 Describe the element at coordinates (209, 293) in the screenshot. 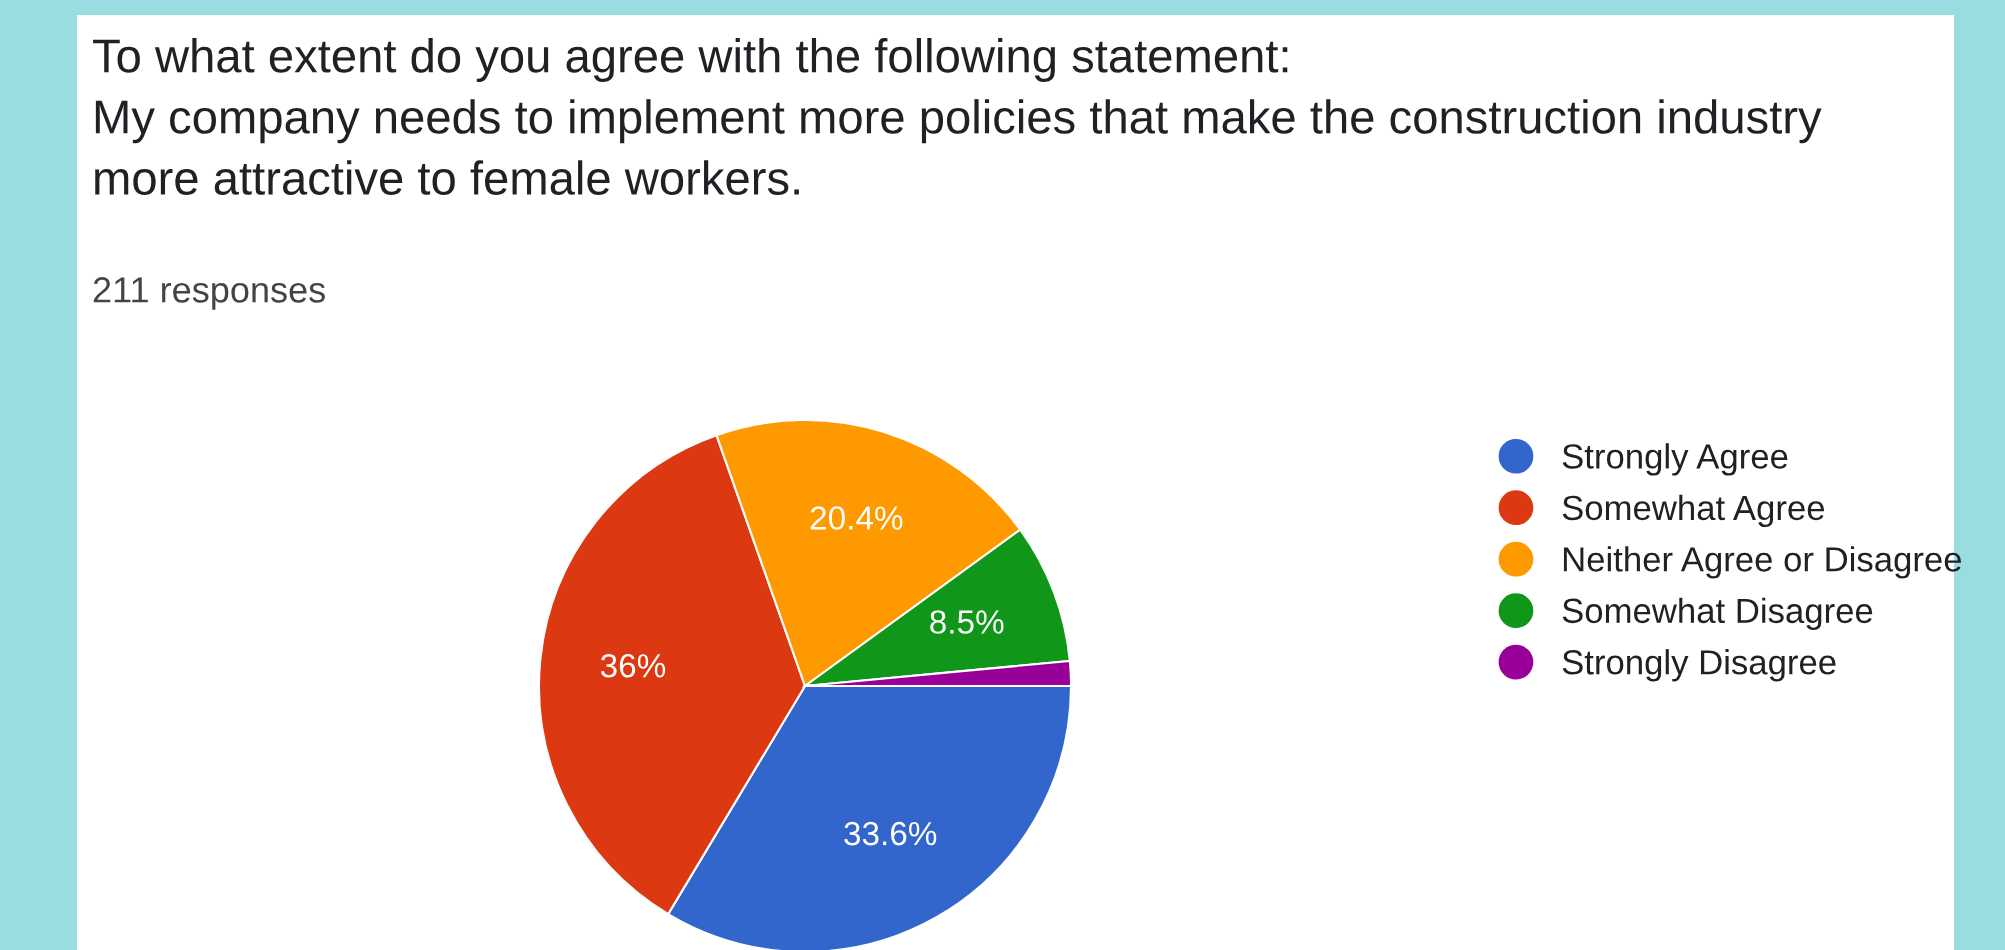

I see `text: 211 responses` at that location.